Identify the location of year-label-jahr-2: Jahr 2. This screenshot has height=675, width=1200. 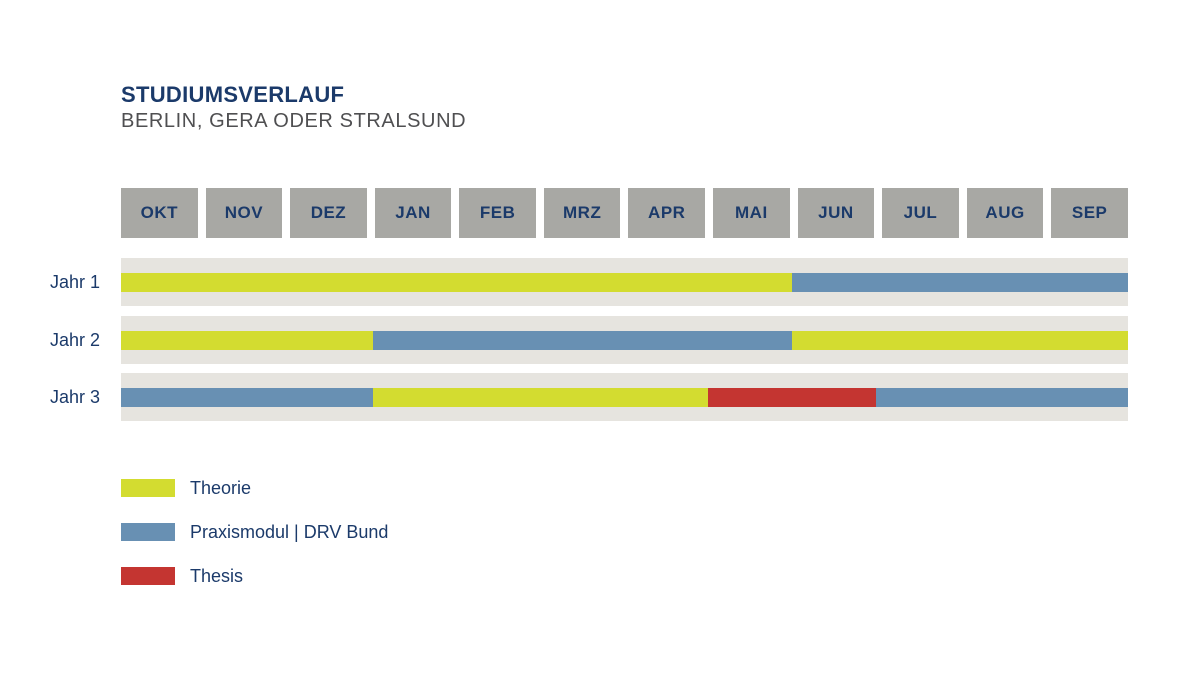
(74, 340).